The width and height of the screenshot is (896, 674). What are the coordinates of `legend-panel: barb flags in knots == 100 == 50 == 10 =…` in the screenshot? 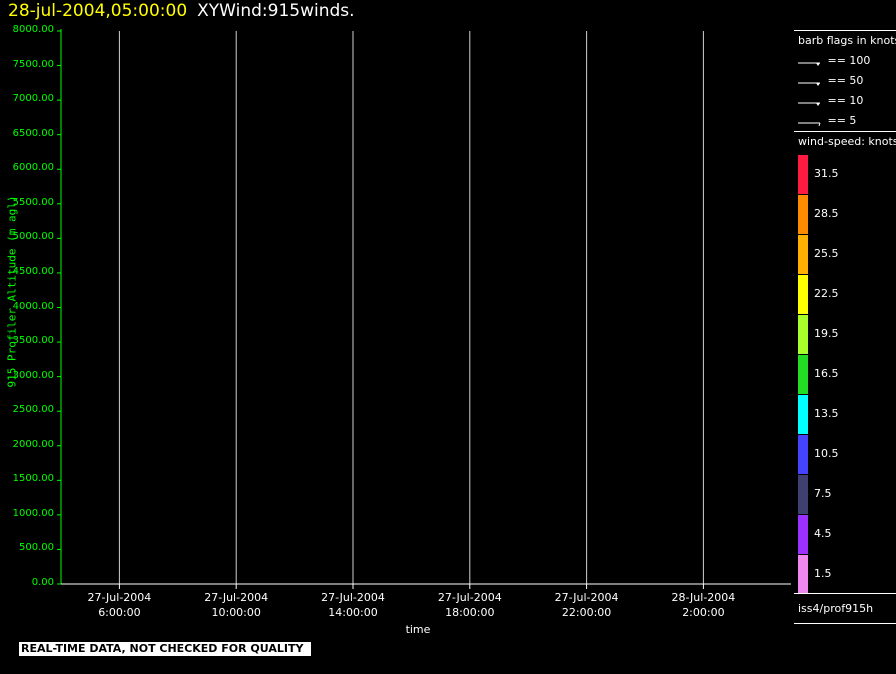 It's located at (845, 327).